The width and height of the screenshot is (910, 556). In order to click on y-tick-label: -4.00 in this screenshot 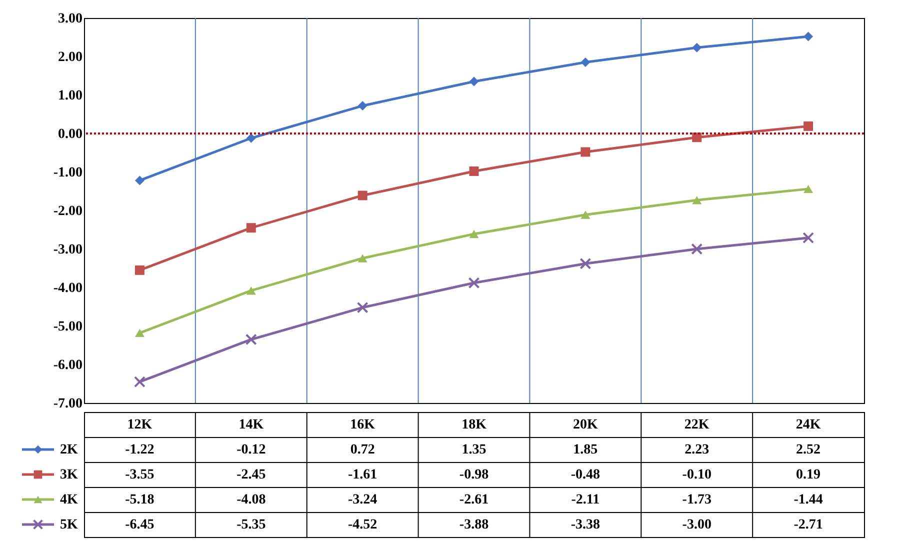, I will do `click(67, 288)`.